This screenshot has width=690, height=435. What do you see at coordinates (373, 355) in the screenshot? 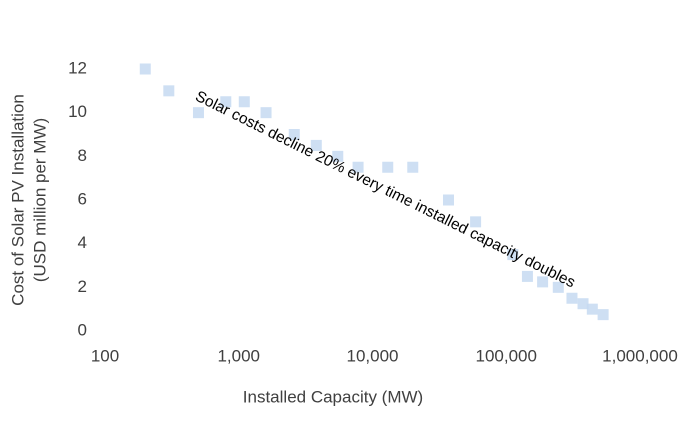
I see `x-tick-label: 10,000` at bounding box center [373, 355].